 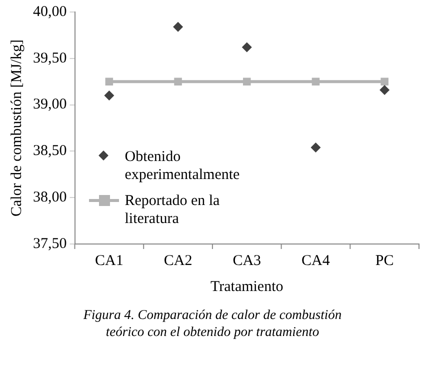 I want to click on x-tick-label: CA3, so click(x=247, y=260).